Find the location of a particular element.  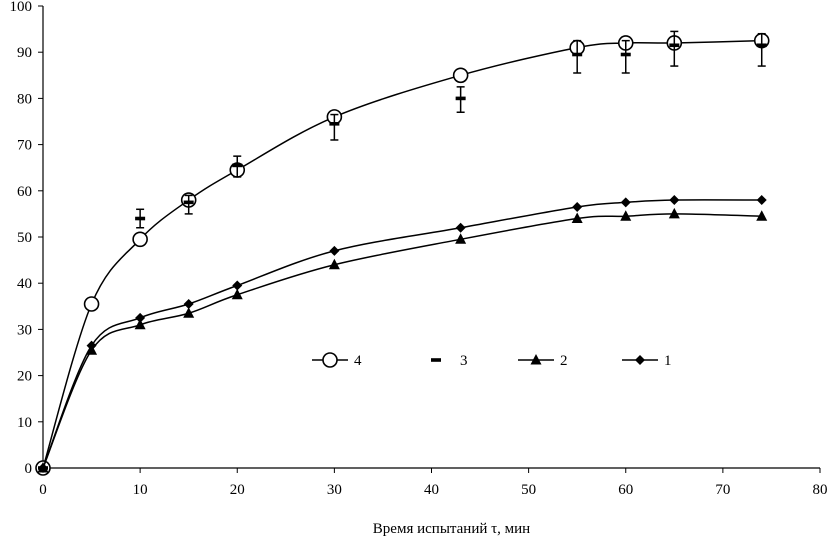

legend-item-4: 4 is located at coordinates (337, 360).